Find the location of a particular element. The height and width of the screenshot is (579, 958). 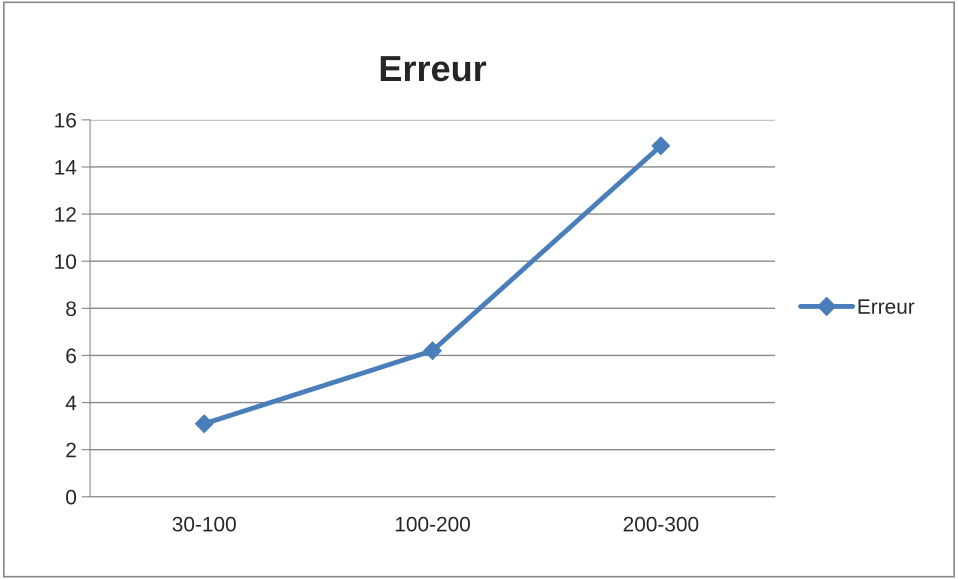

y-tick-label: 12 is located at coordinates (65, 214).